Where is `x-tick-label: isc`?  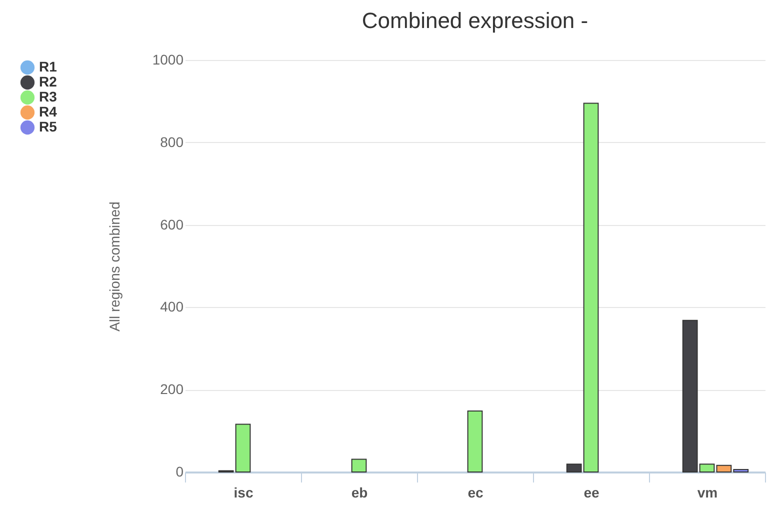 x-tick-label: isc is located at coordinates (244, 492).